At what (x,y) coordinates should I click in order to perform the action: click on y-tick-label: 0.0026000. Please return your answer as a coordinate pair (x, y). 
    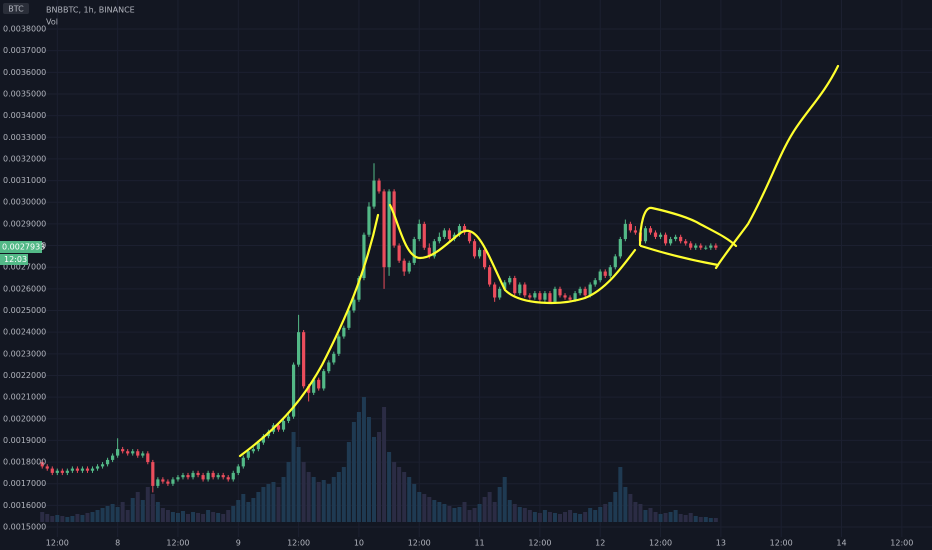
    Looking at the image, I should click on (24, 288).